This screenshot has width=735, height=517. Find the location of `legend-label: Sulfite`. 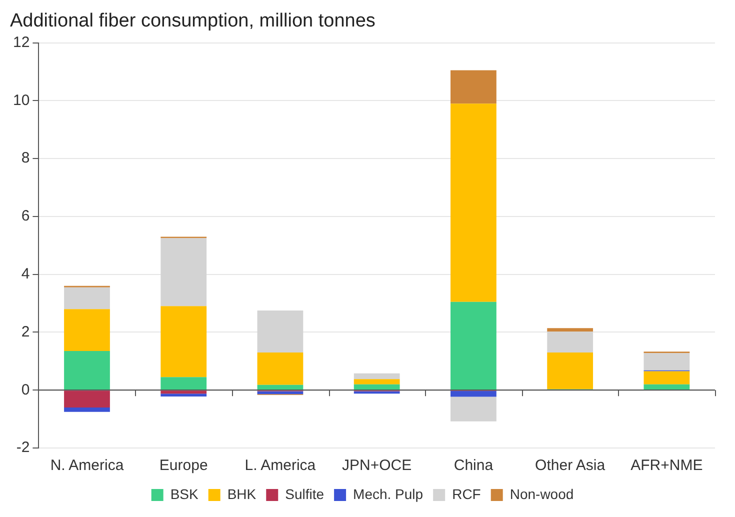

legend-label: Sulfite is located at coordinates (304, 494).